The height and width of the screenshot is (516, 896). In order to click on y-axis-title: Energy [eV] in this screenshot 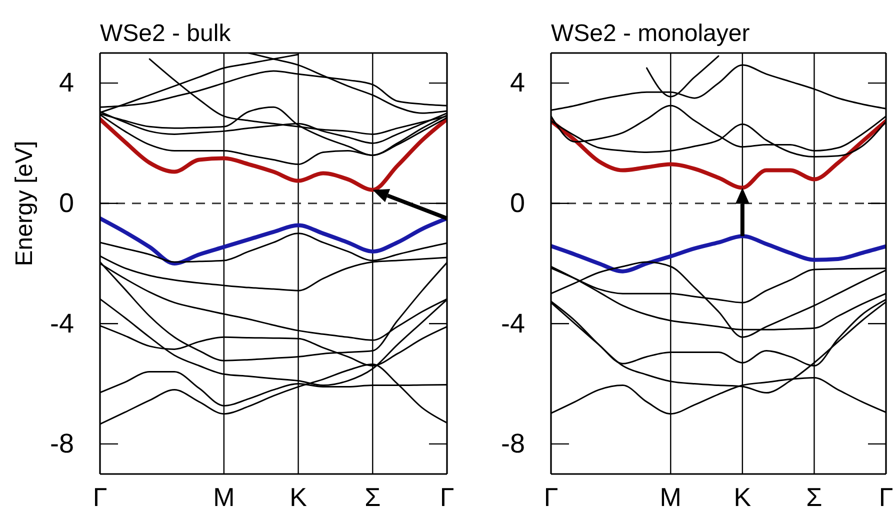, I will do `click(24, 203)`.